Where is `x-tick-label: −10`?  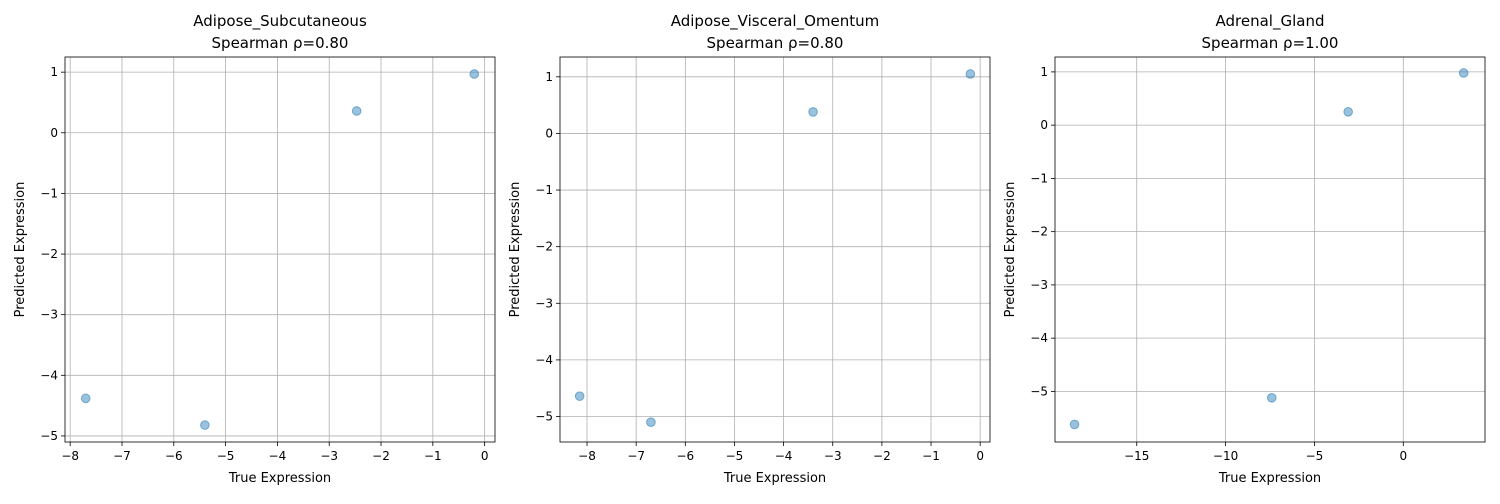 x-tick-label: −10 is located at coordinates (1225, 456).